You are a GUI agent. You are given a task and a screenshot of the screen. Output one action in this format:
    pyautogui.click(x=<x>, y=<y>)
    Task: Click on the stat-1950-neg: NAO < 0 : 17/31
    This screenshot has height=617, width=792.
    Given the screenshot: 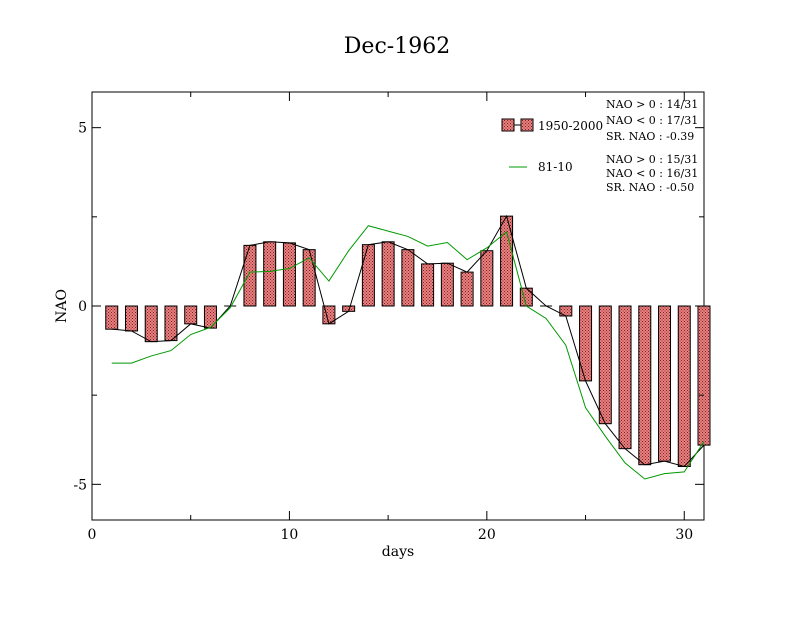 What is the action you would take?
    pyautogui.click(x=652, y=120)
    